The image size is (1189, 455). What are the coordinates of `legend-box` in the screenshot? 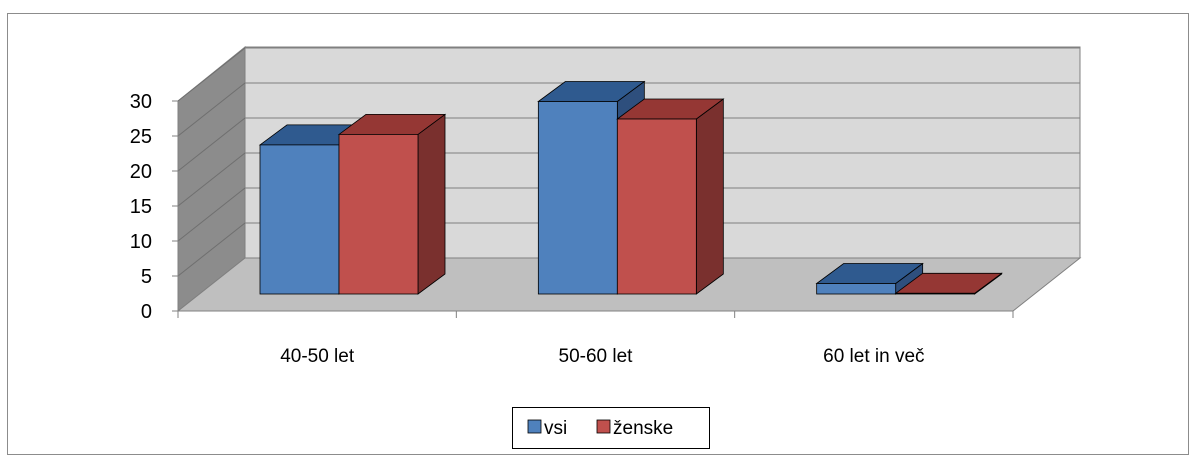 It's located at (611, 428).